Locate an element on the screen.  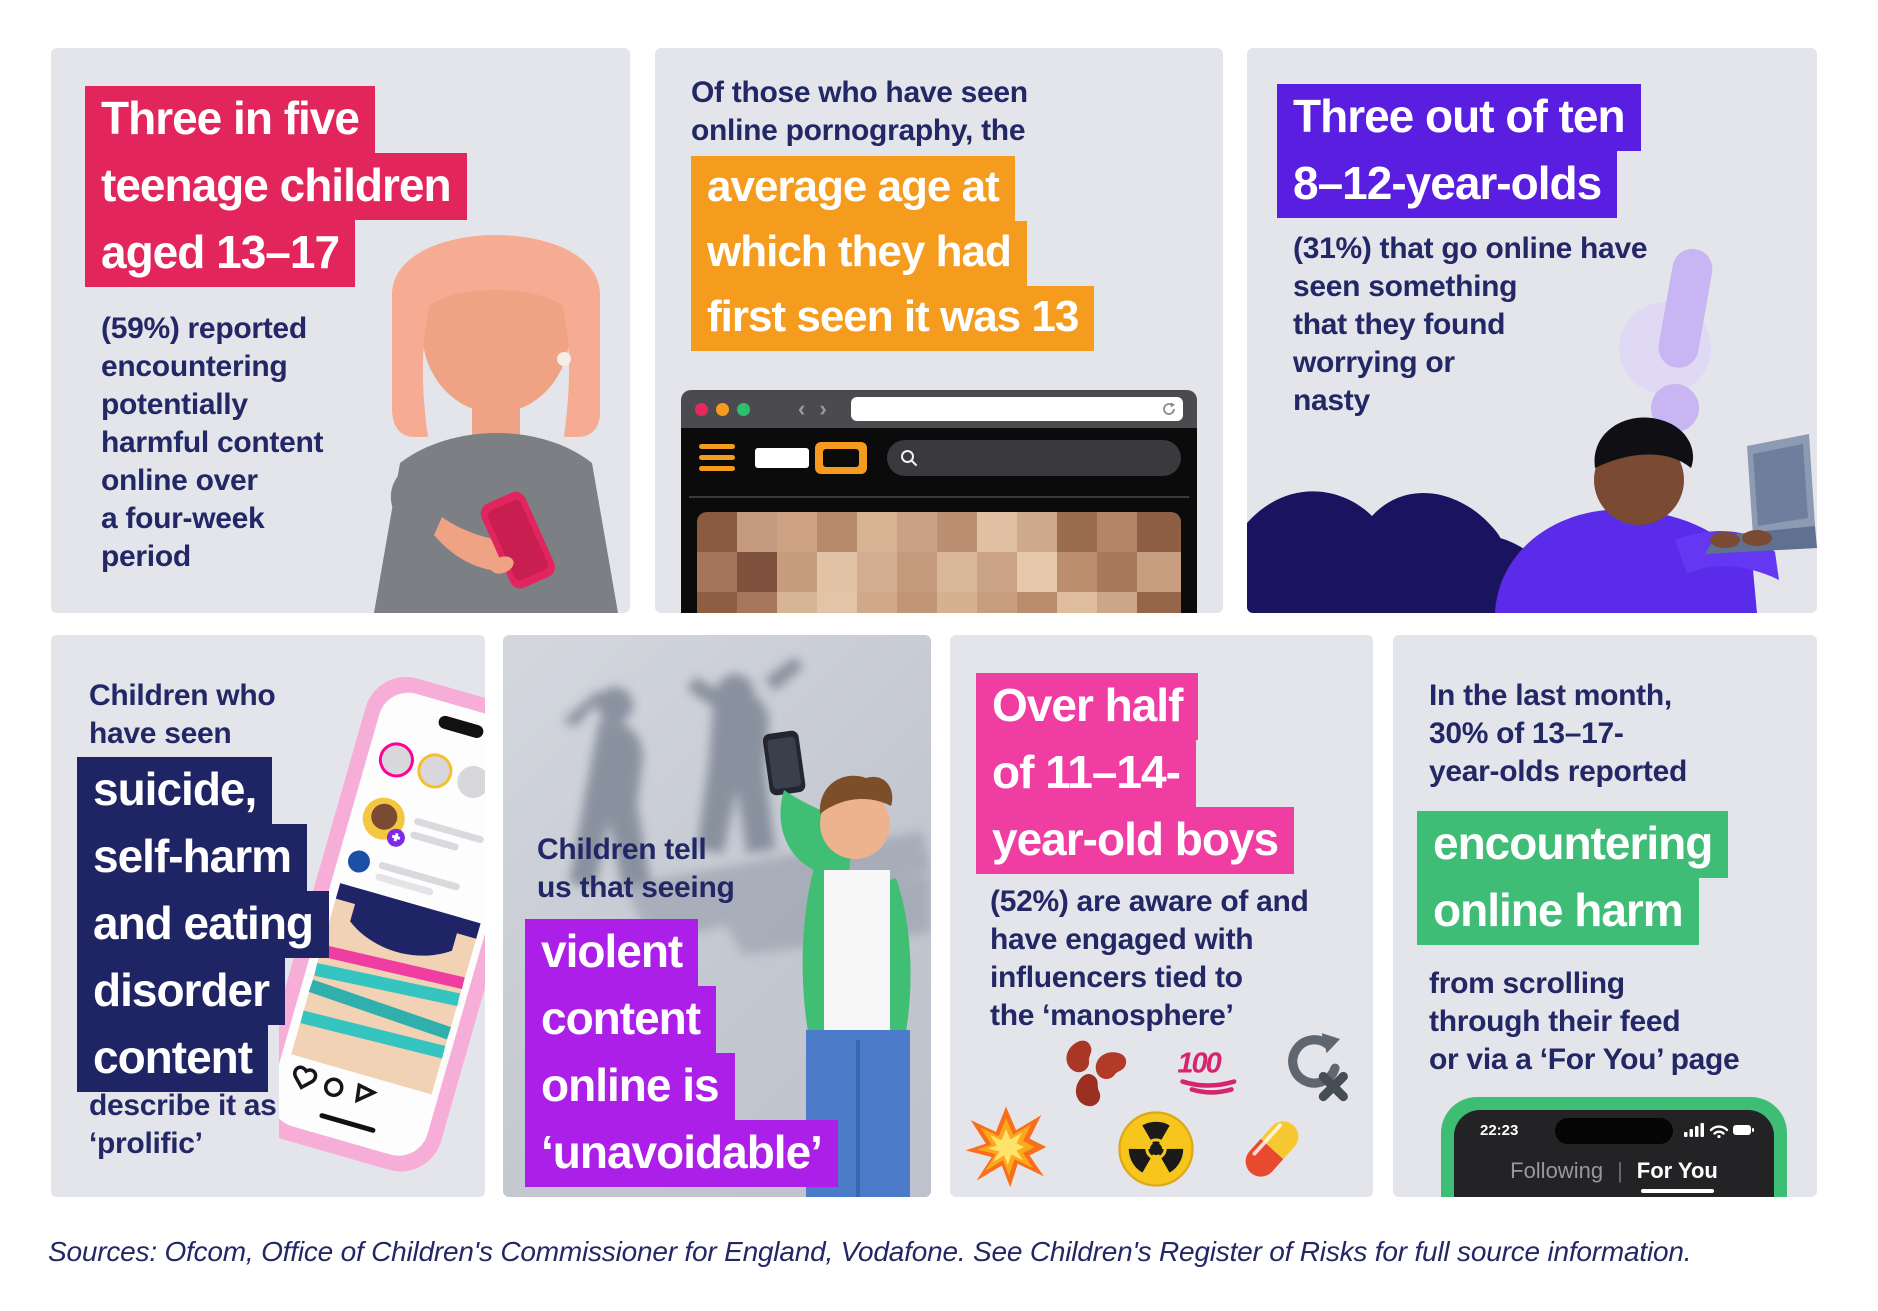
phone-with-body-image-feed-illustration is located at coordinates (382, 924).